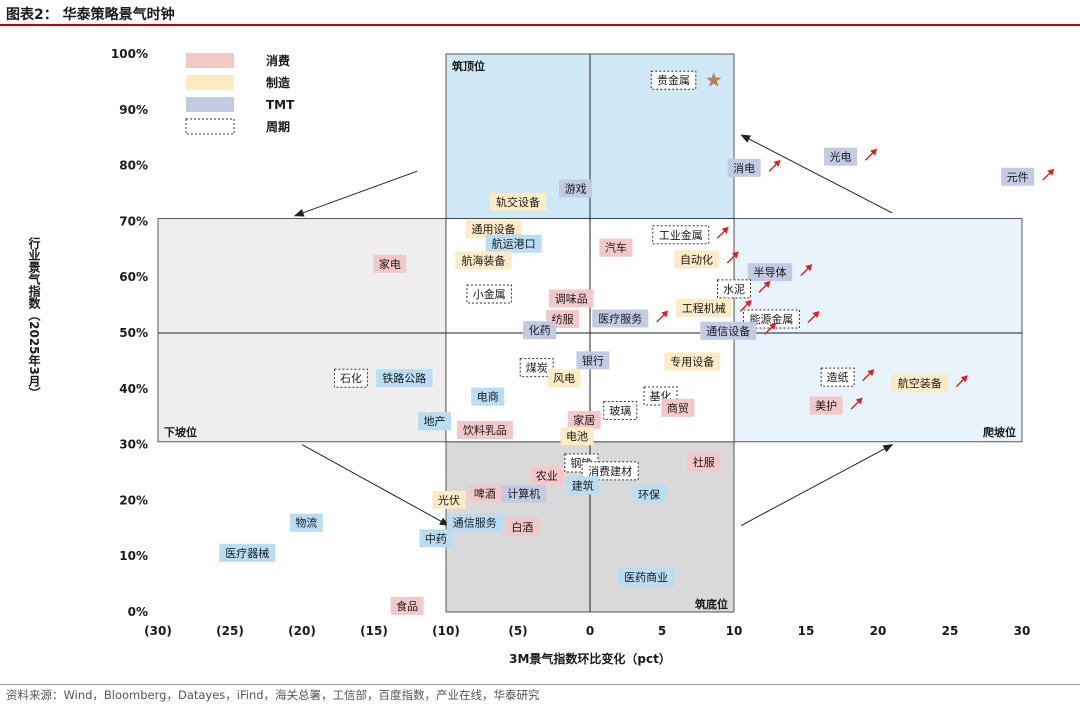 Image resolution: width=1080 pixels, height=714 pixels. What do you see at coordinates (374, 631) in the screenshot?
I see `x-tick-label: (15)` at bounding box center [374, 631].